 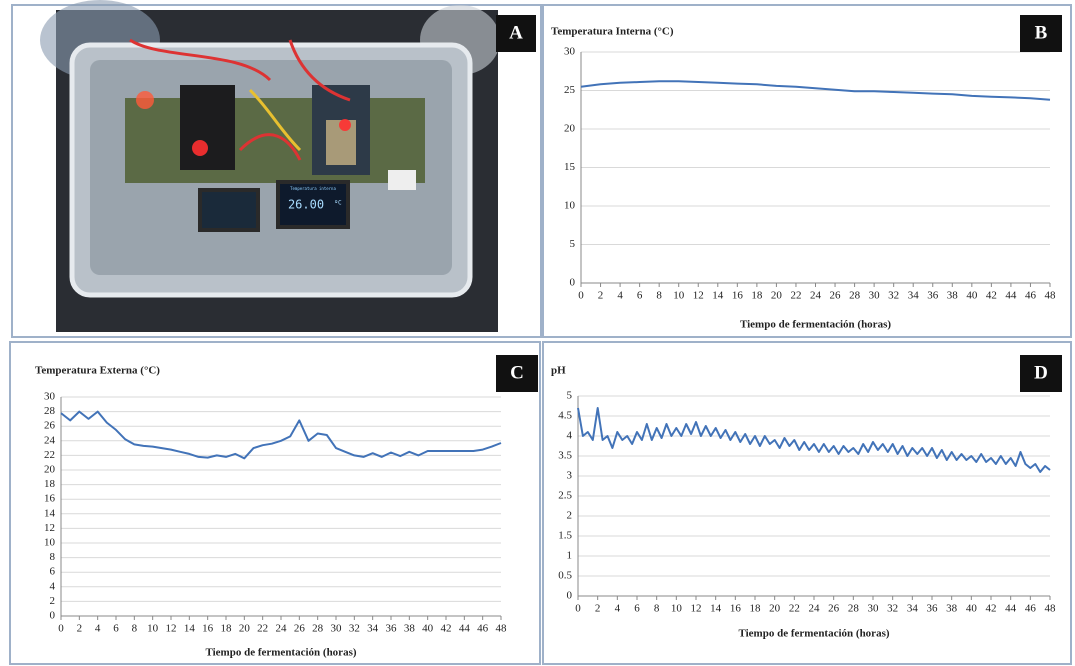 I want to click on chart-title: Temperatura Interna (°C), so click(x=612, y=32).